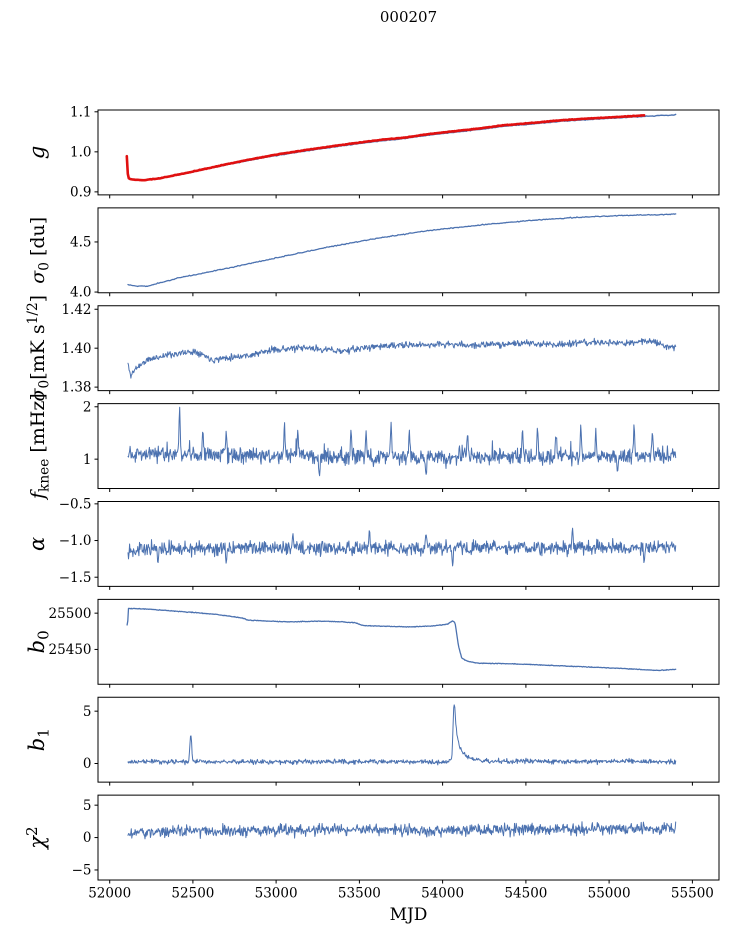  I want to click on panel-b0-frame, so click(408, 641).